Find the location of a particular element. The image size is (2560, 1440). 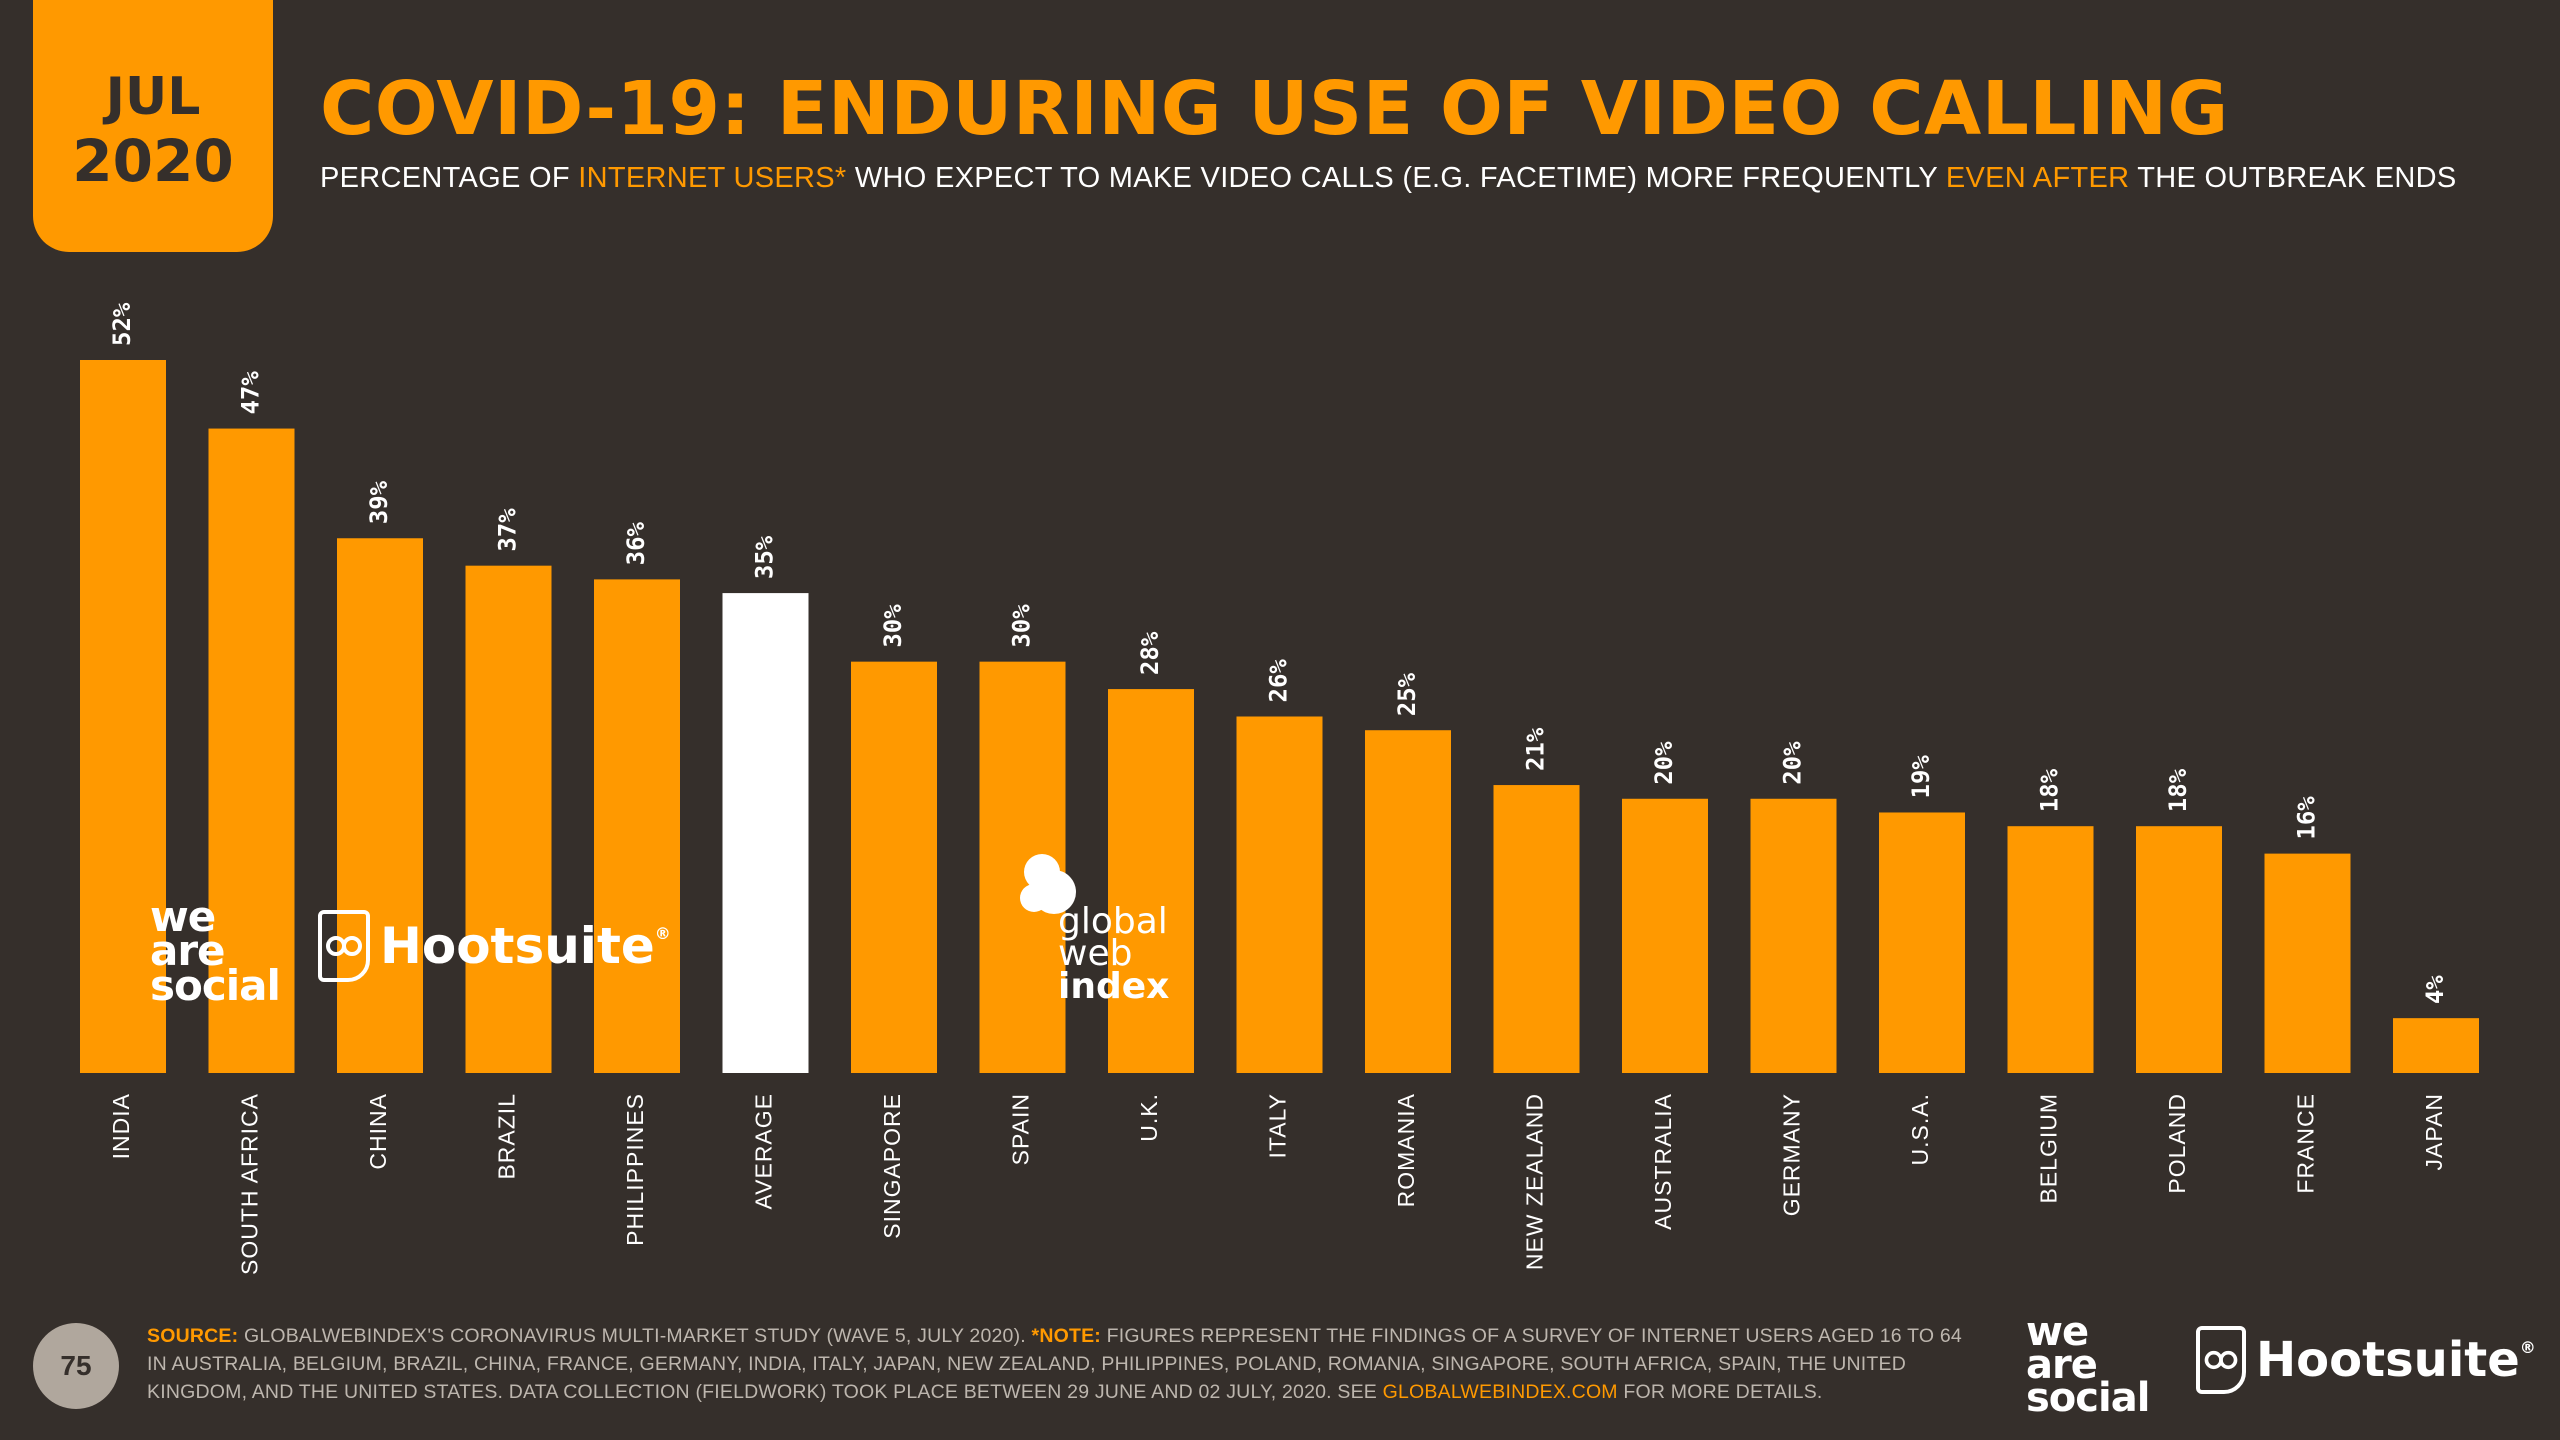

value-label: 28% is located at coordinates (1150, 653).